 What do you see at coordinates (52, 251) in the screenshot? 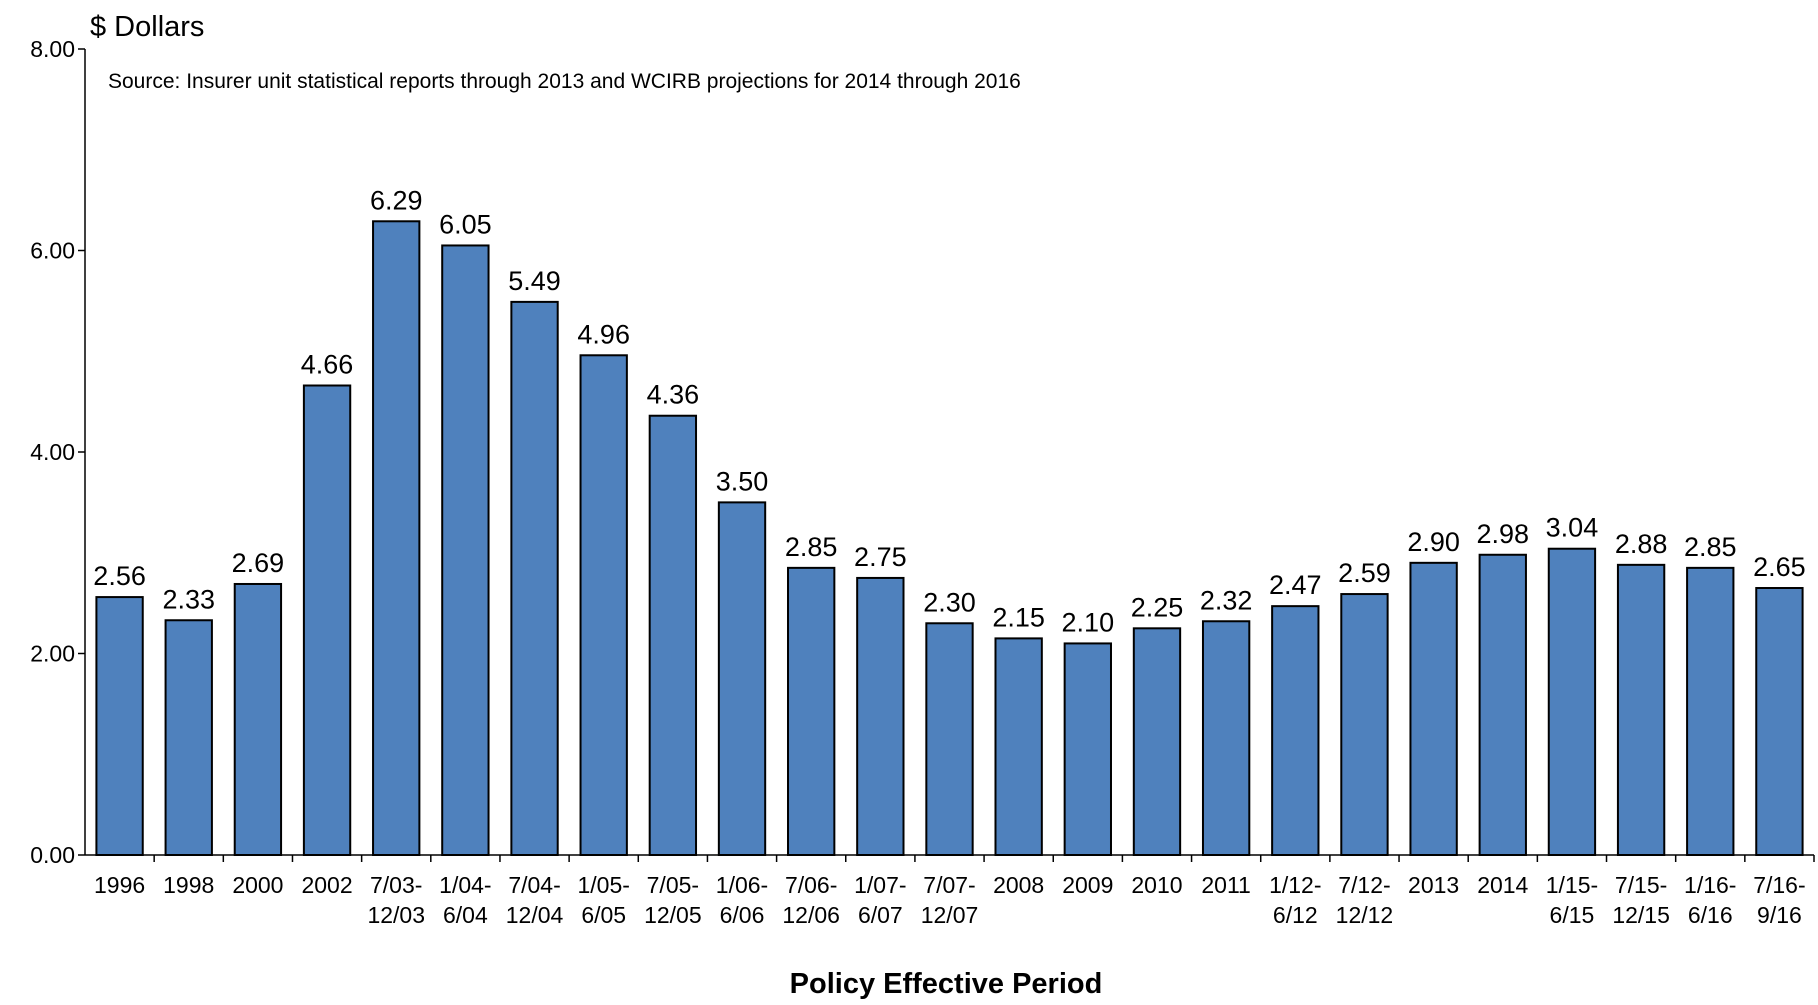
I see `y-tick-label: 6.00` at bounding box center [52, 251].